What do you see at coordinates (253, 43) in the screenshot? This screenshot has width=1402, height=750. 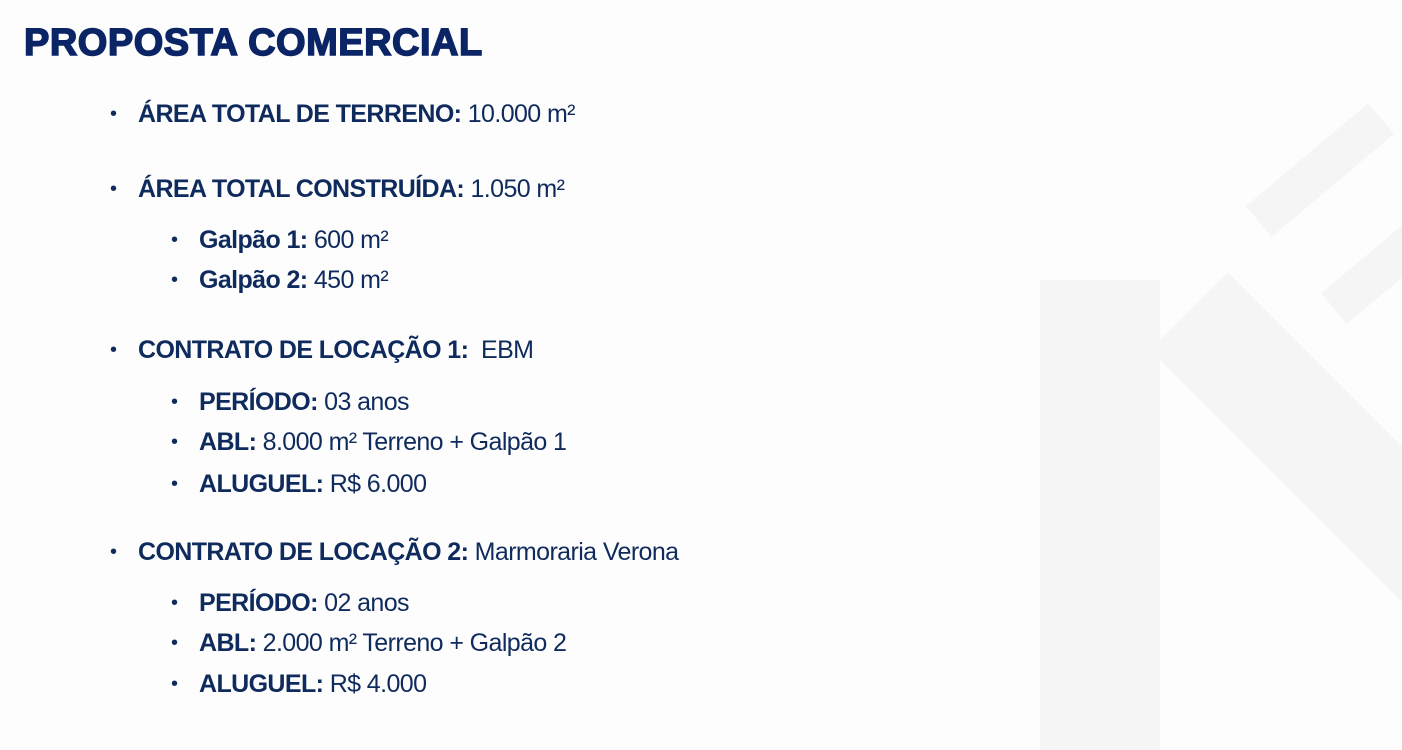 I see `page-title: PROPOSTA COMERCIAL` at bounding box center [253, 43].